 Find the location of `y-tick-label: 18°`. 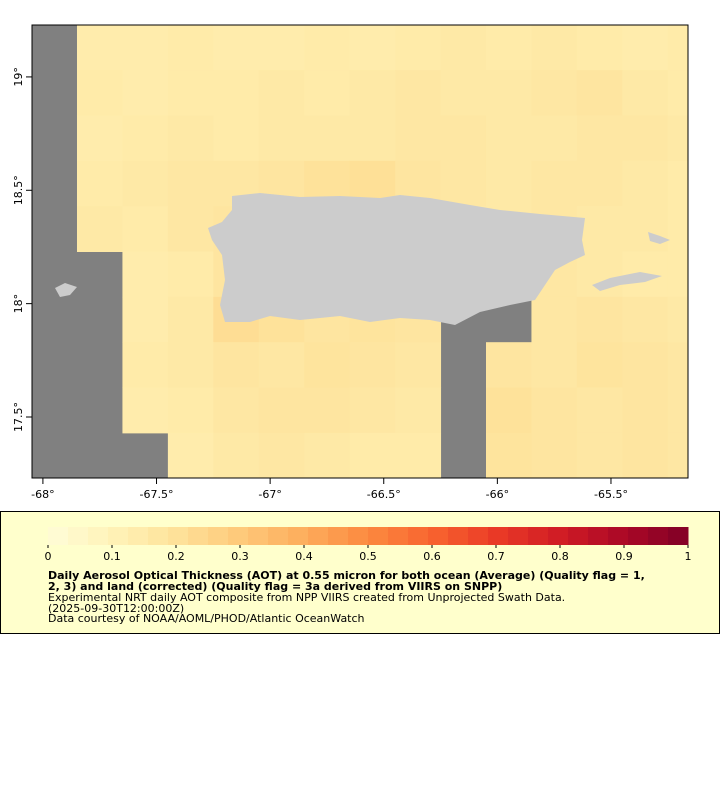

y-tick-label: 18° is located at coordinates (18, 304).